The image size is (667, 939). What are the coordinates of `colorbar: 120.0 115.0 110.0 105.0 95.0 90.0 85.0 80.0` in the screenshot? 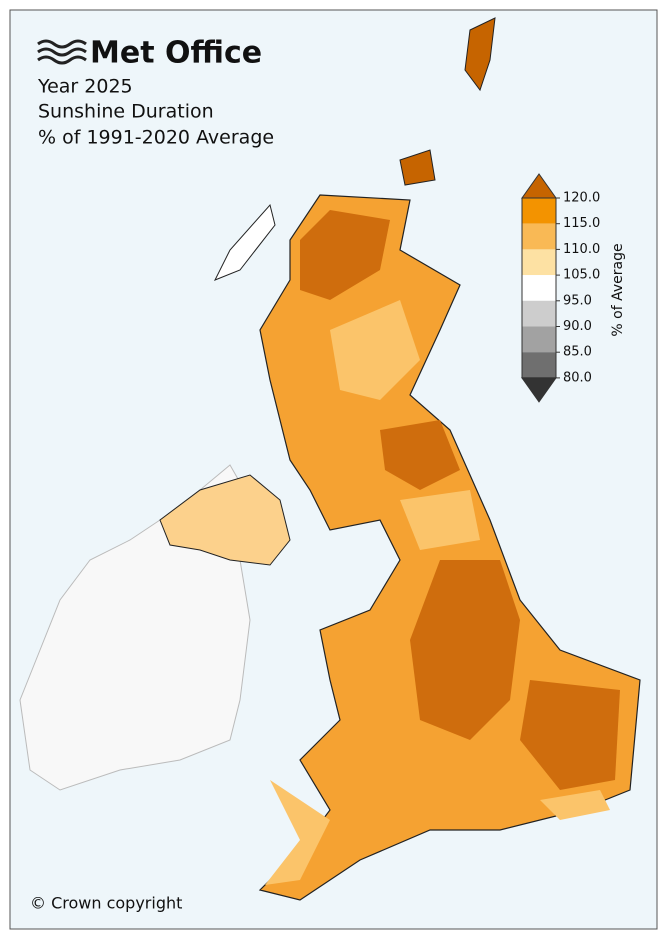 It's located at (560, 288).